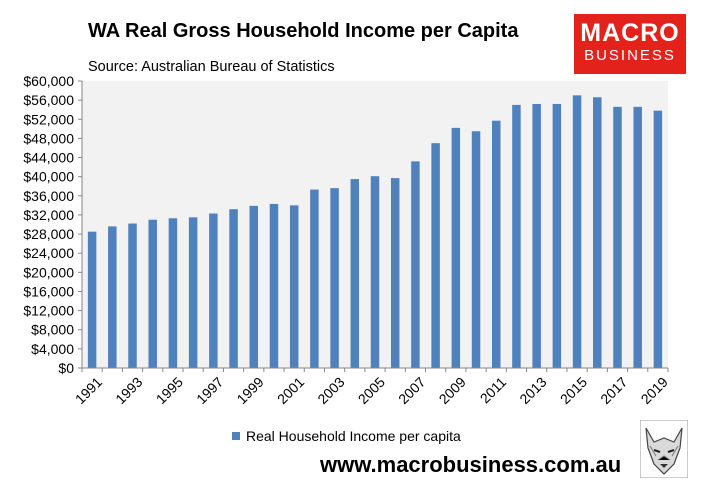 Image resolution: width=712 pixels, height=486 pixels. I want to click on y-tick-label: $8,000, so click(52, 330).